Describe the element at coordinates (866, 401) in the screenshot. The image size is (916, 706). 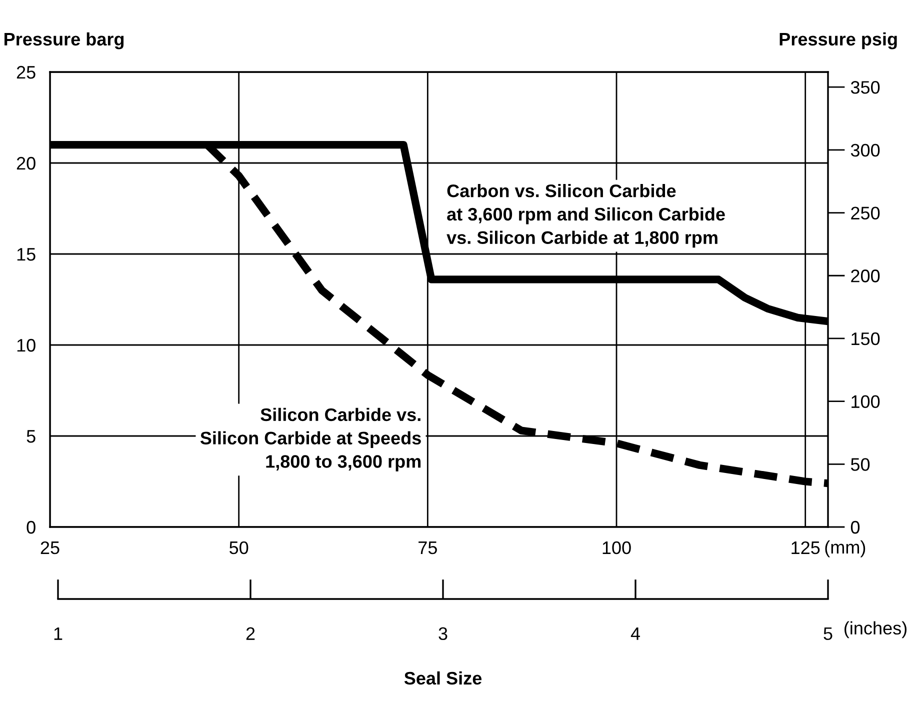
I see `y2-tick-label: 100` at that location.